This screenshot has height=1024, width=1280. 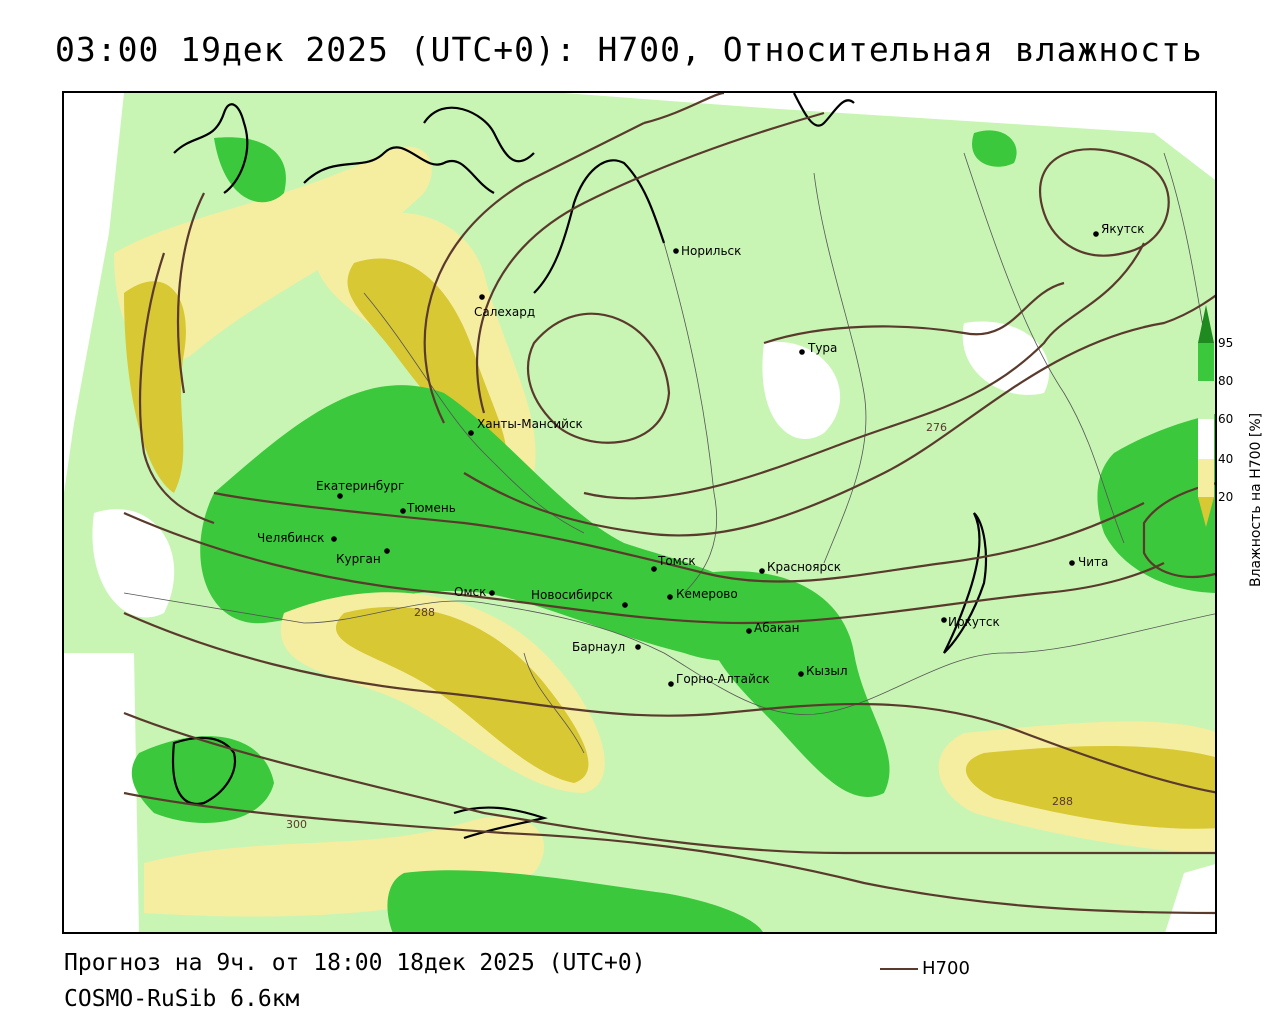 I want to click on legend-line-swatch, so click(x=899, y=968).